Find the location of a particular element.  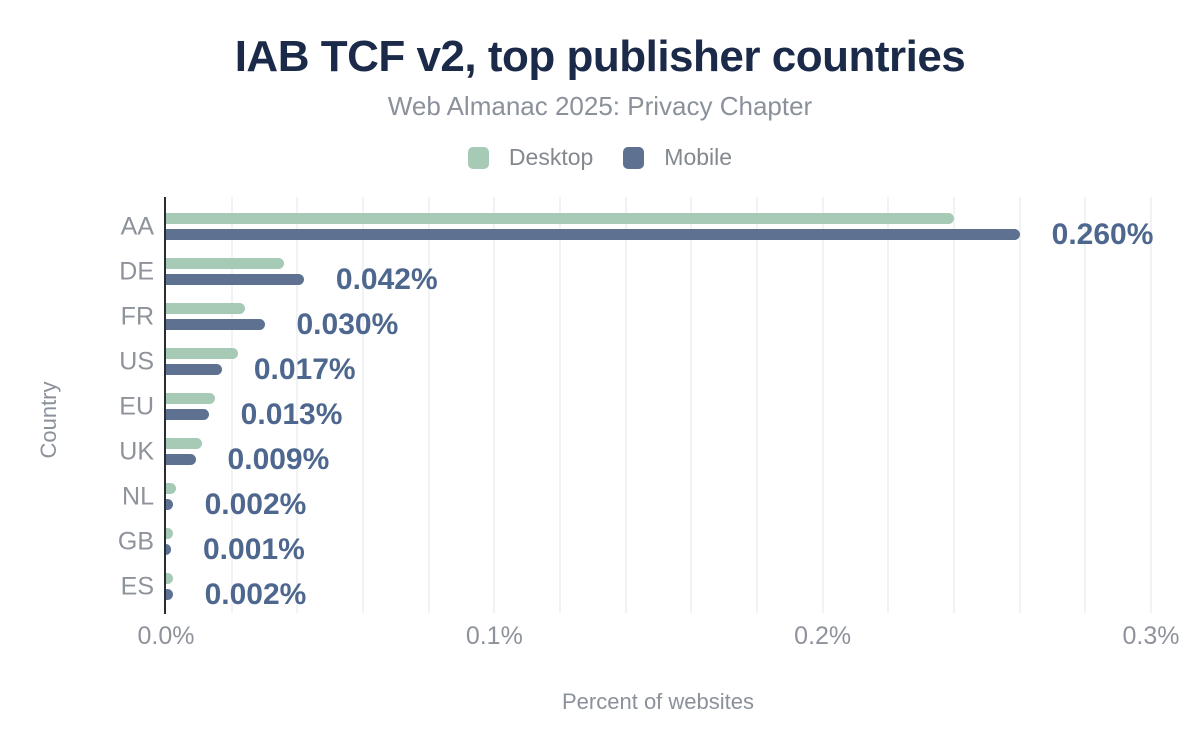

category-label: ES is located at coordinates (137, 586).